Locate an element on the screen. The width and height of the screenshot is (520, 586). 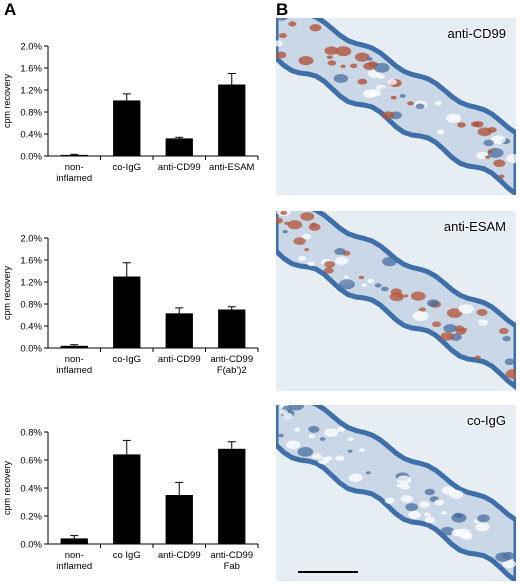
y-tick-label: 2.0% is located at coordinates (31, 239).